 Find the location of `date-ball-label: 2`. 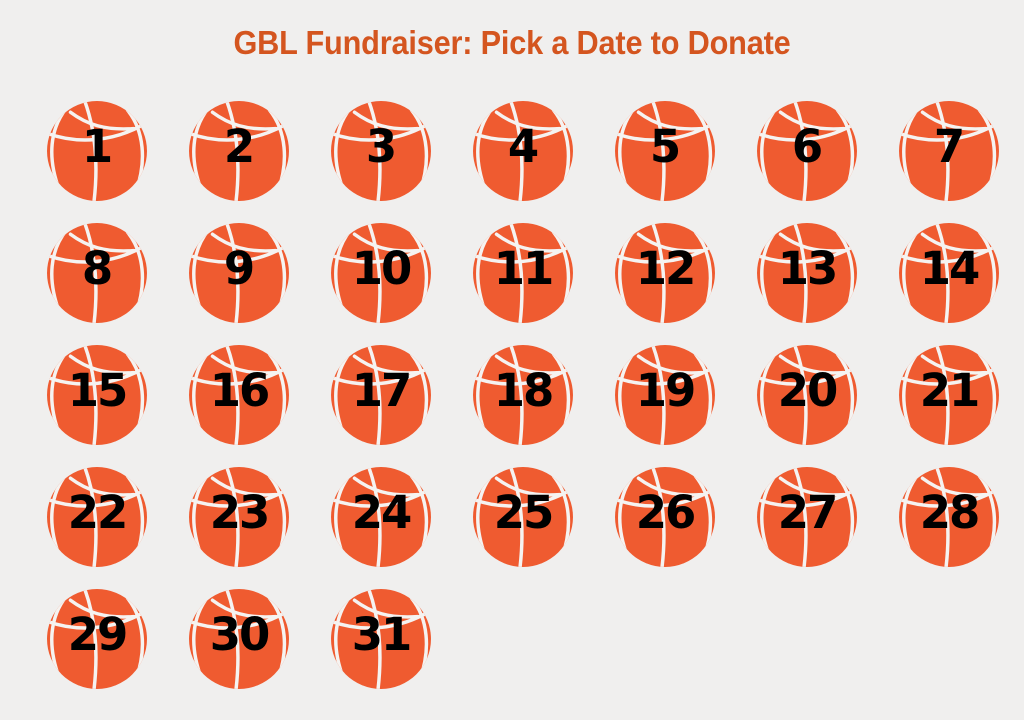

date-ball-label: 2 is located at coordinates (239, 146).